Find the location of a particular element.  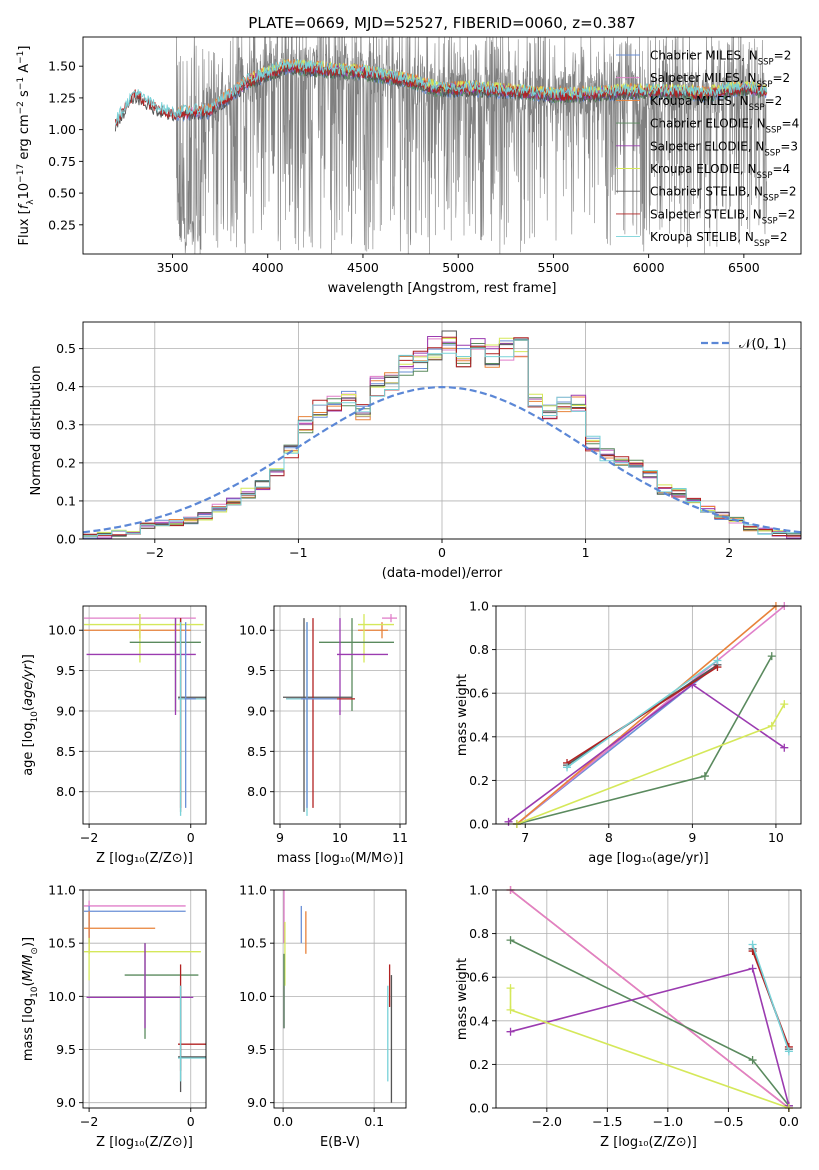

x-tick-label: 3500 is located at coordinates (173, 267).